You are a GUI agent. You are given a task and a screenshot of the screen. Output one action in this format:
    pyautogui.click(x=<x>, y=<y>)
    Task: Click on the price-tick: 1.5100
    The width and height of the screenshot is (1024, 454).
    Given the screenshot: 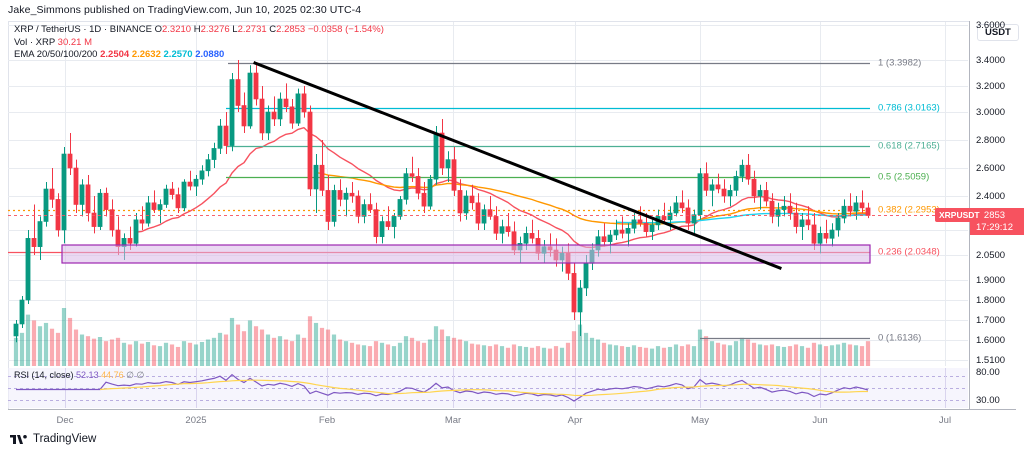 What is the action you would take?
    pyautogui.click(x=991, y=360)
    